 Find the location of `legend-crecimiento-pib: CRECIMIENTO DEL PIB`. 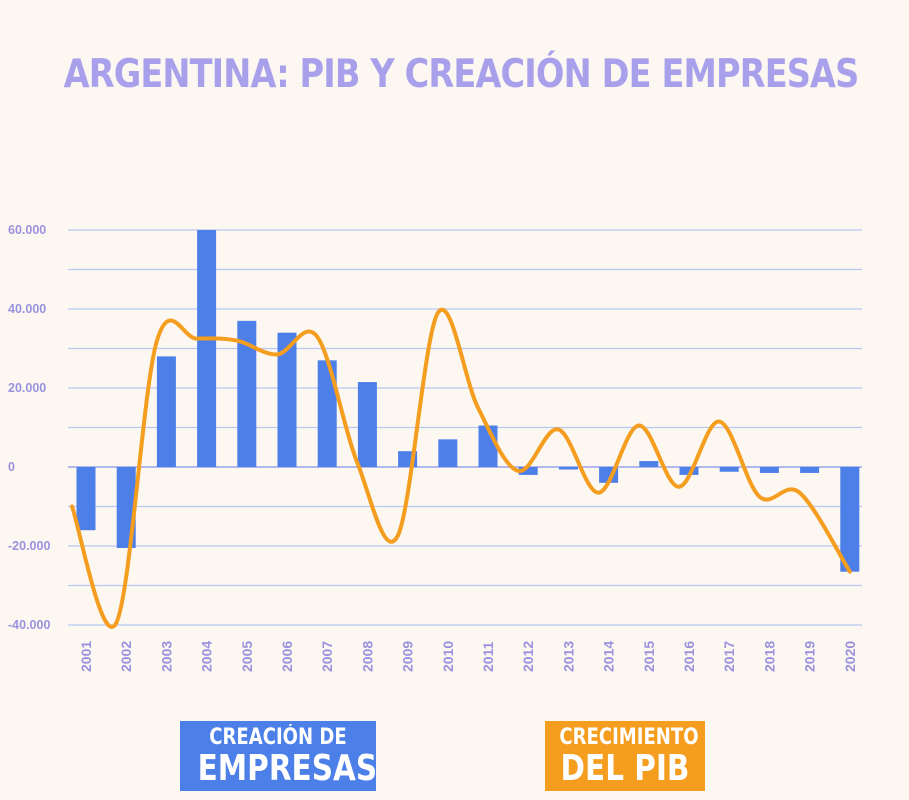

legend-crecimiento-pib: CRECIMIENTO DEL PIB is located at coordinates (625, 756).